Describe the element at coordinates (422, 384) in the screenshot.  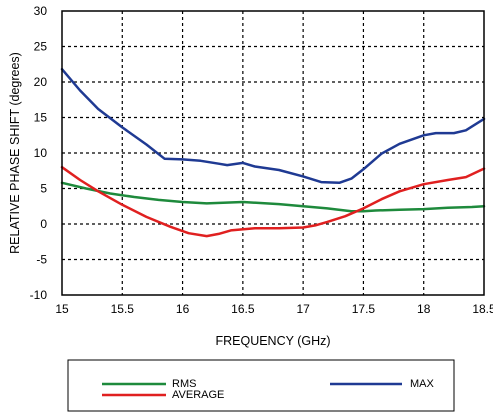
I see `legend-label-max: MAX` at that location.